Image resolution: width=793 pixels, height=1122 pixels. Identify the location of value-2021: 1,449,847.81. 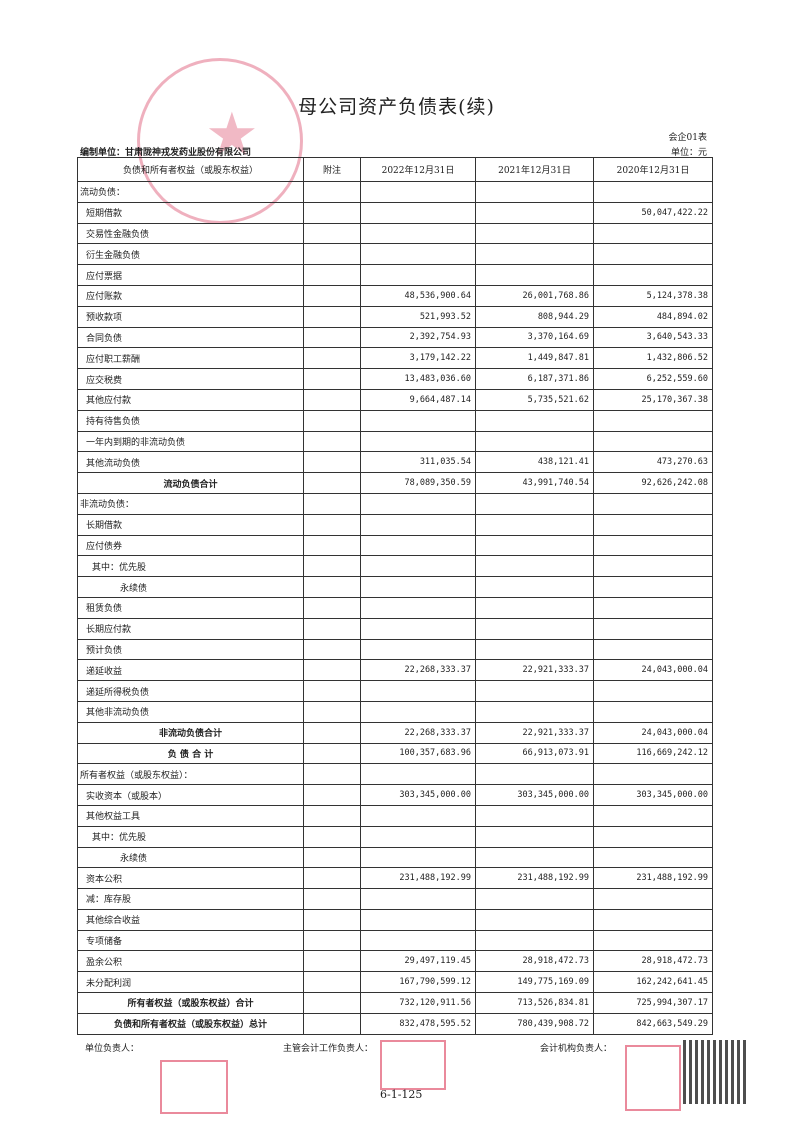
(534, 358).